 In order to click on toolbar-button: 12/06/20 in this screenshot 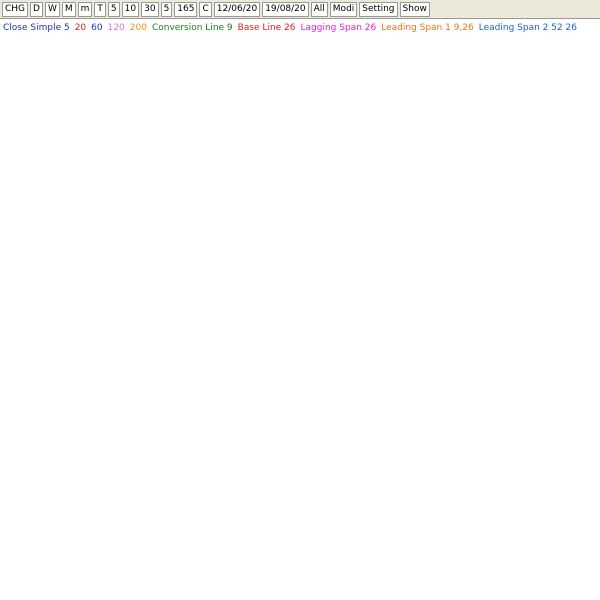, I will do `click(237, 9)`.